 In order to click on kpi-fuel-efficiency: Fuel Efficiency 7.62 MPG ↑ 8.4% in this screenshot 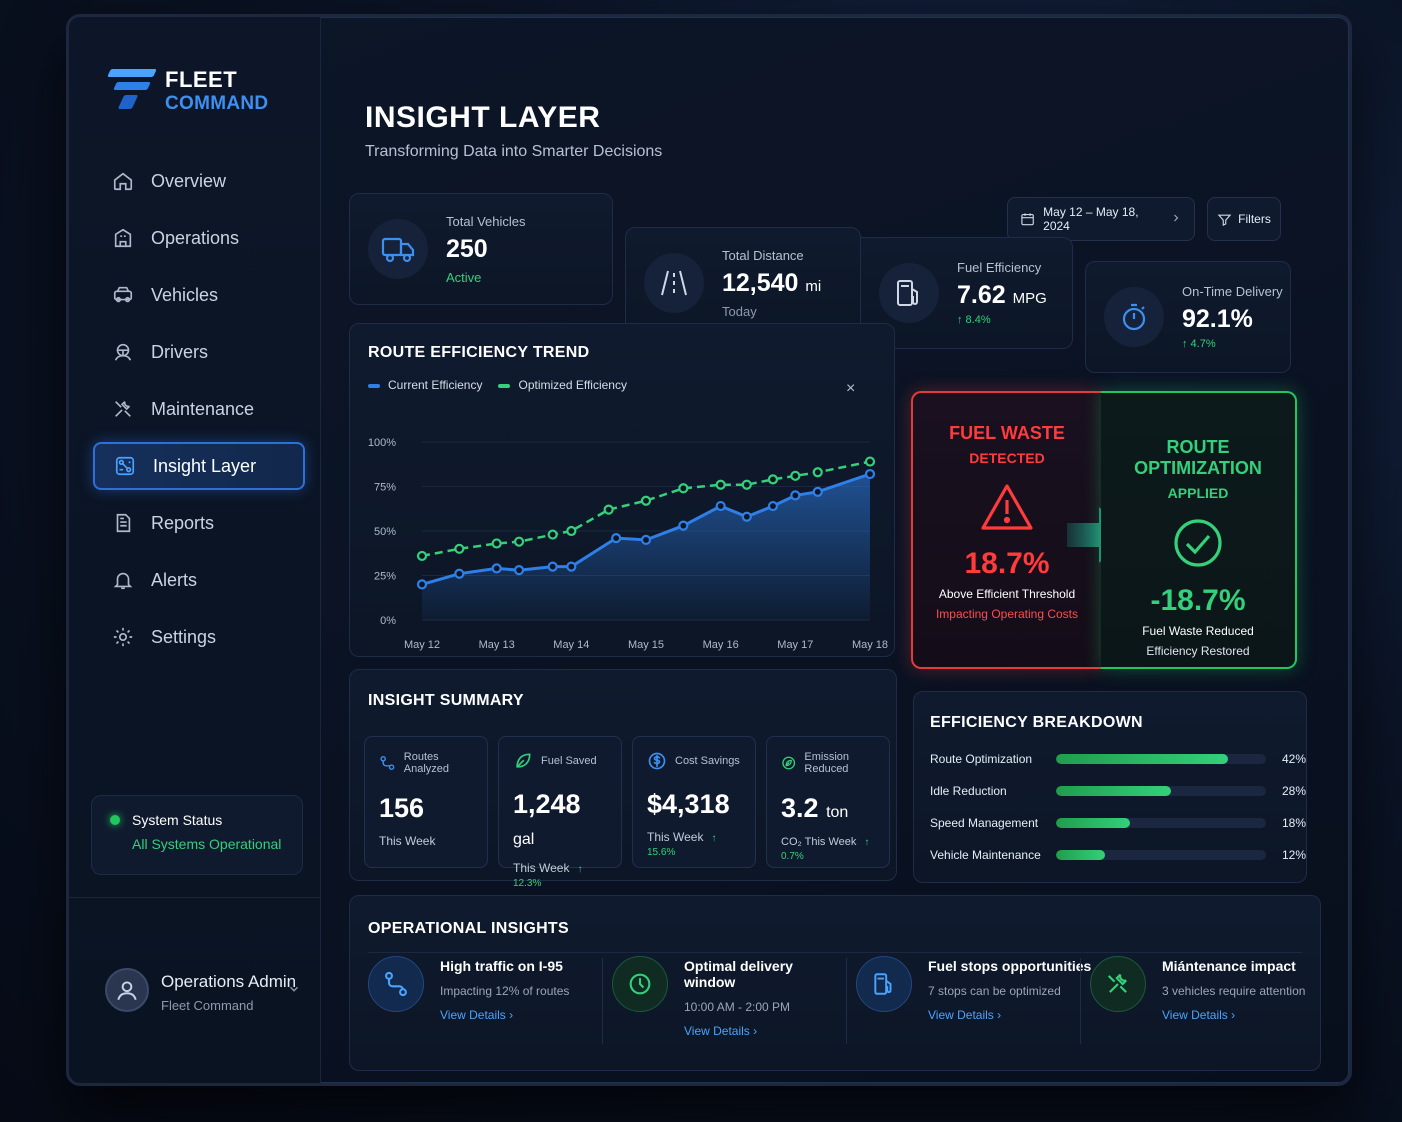, I will do `click(967, 293)`.